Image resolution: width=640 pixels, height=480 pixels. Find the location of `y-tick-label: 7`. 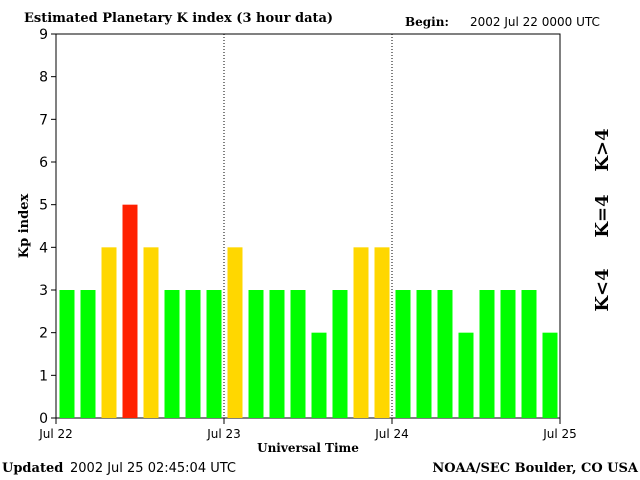

y-tick-label: 7 is located at coordinates (43, 120).